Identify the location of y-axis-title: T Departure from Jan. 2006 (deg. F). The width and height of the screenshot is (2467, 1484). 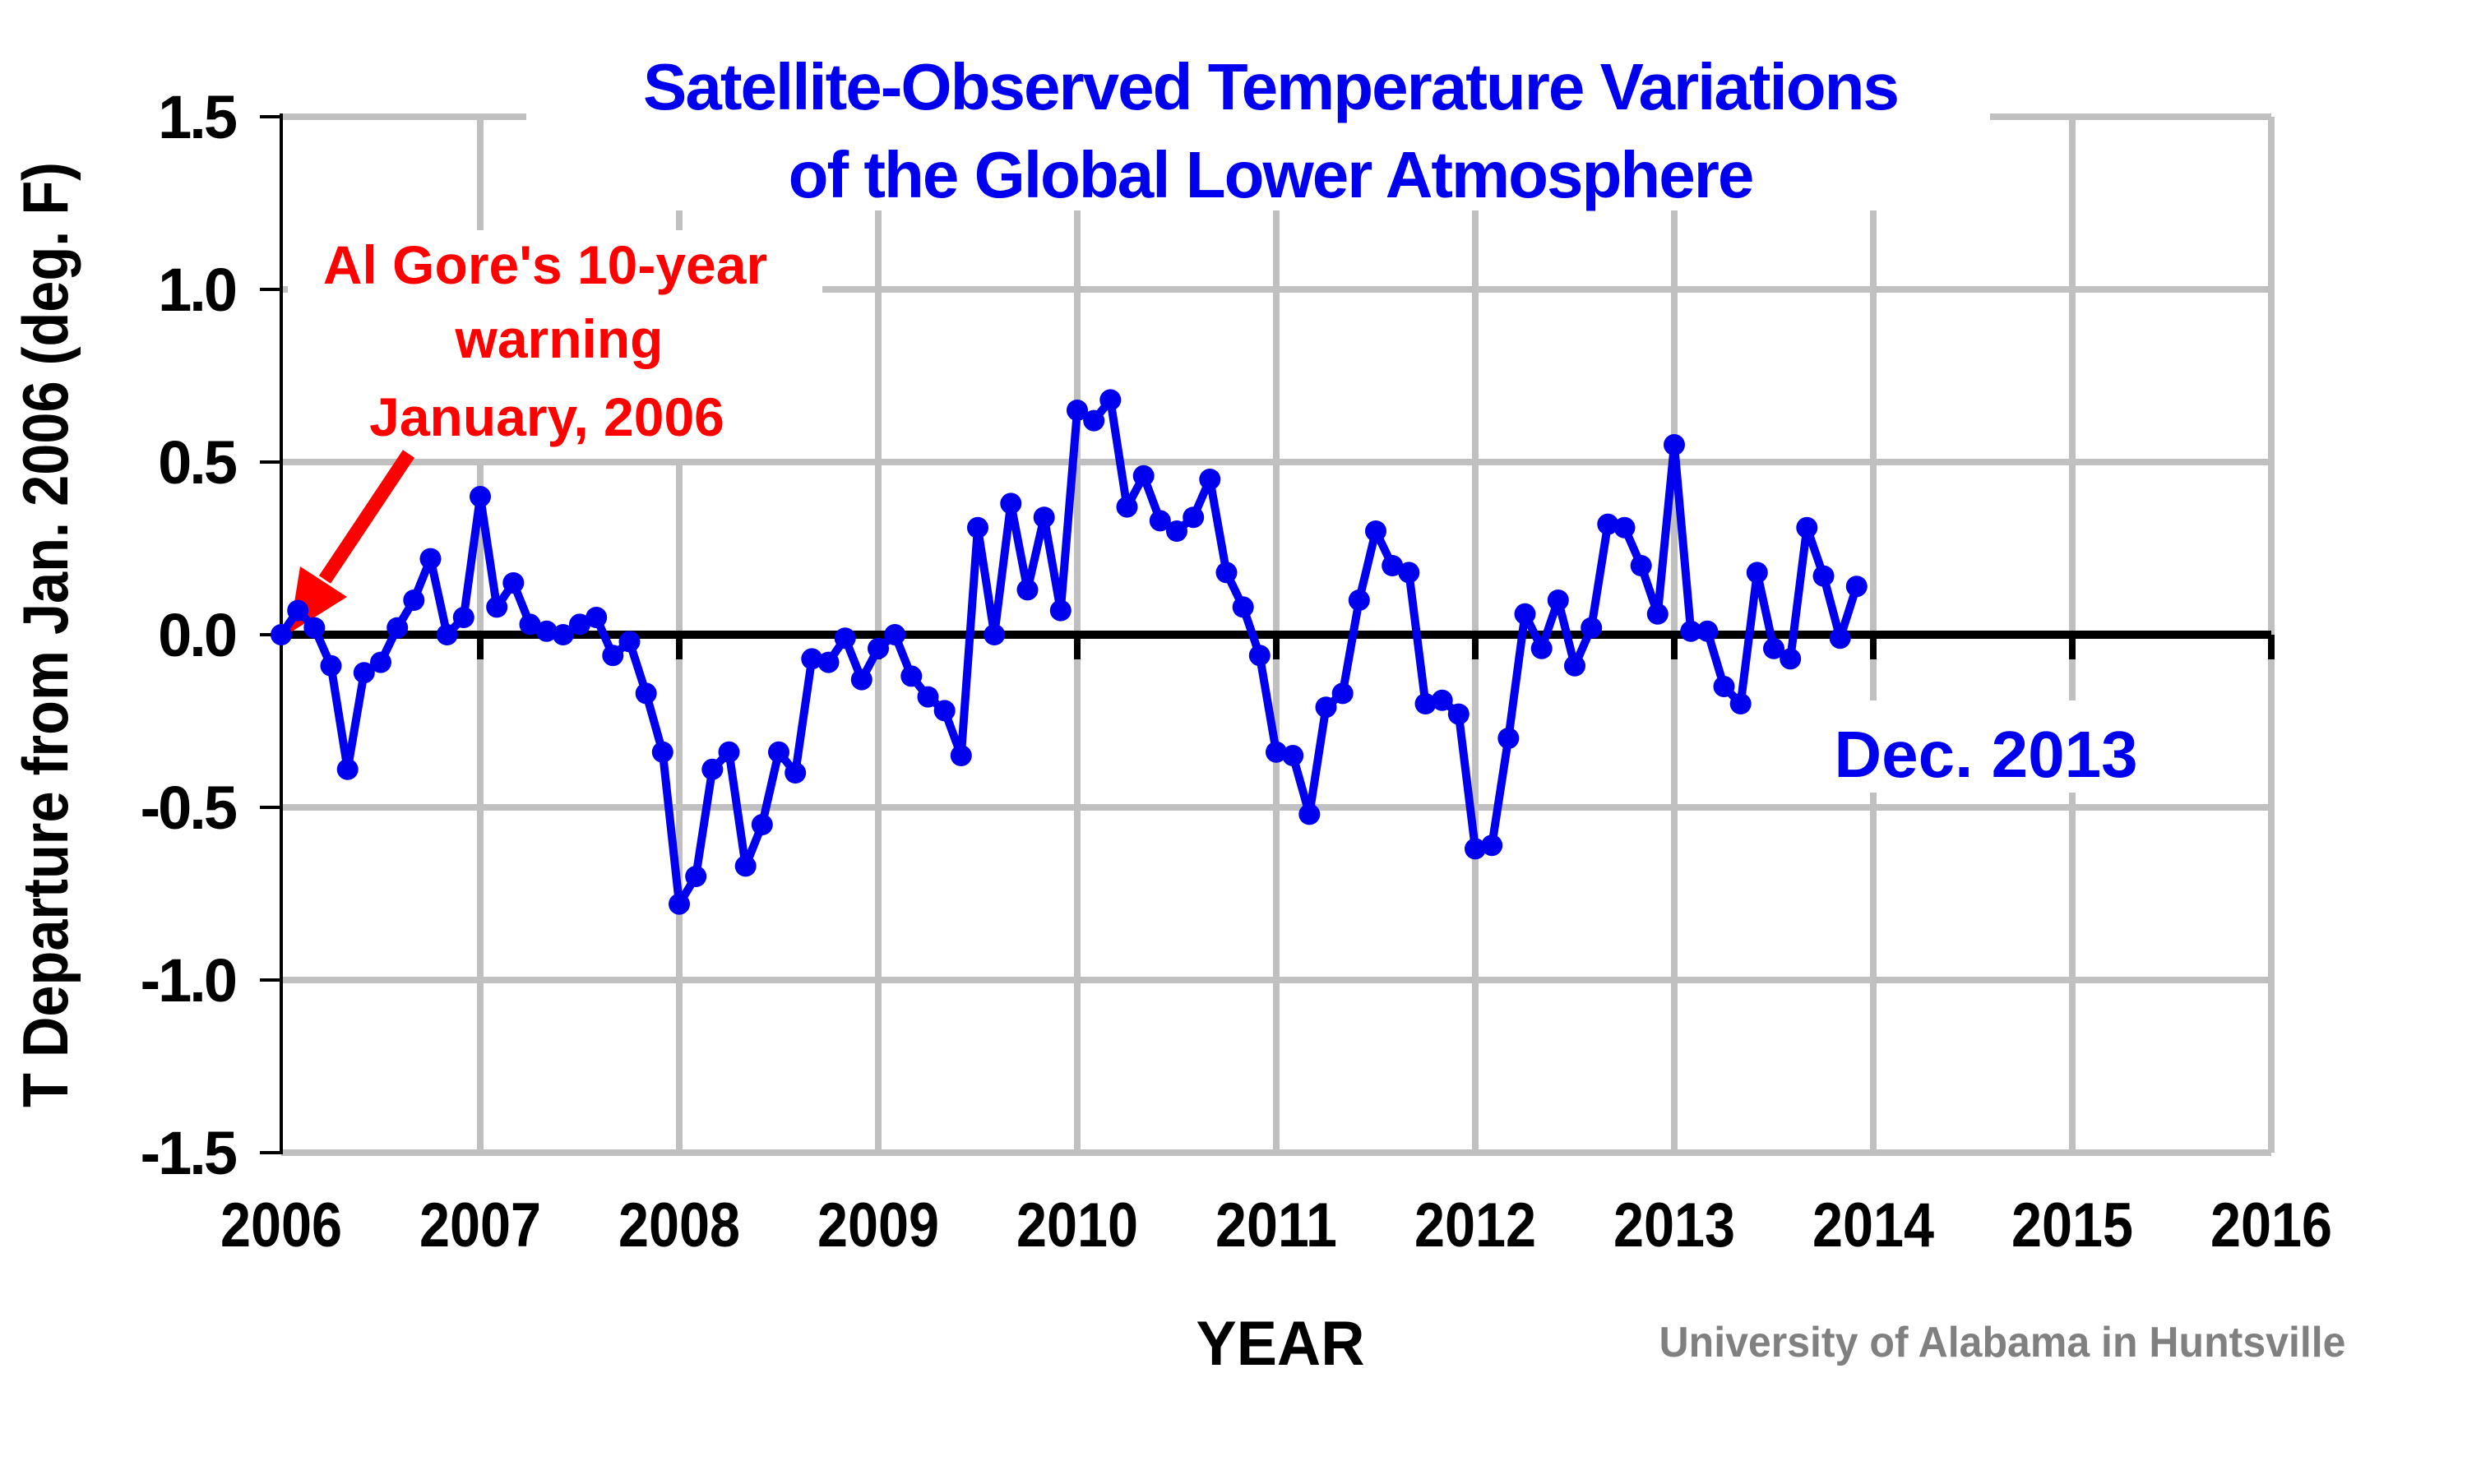
(45, 634).